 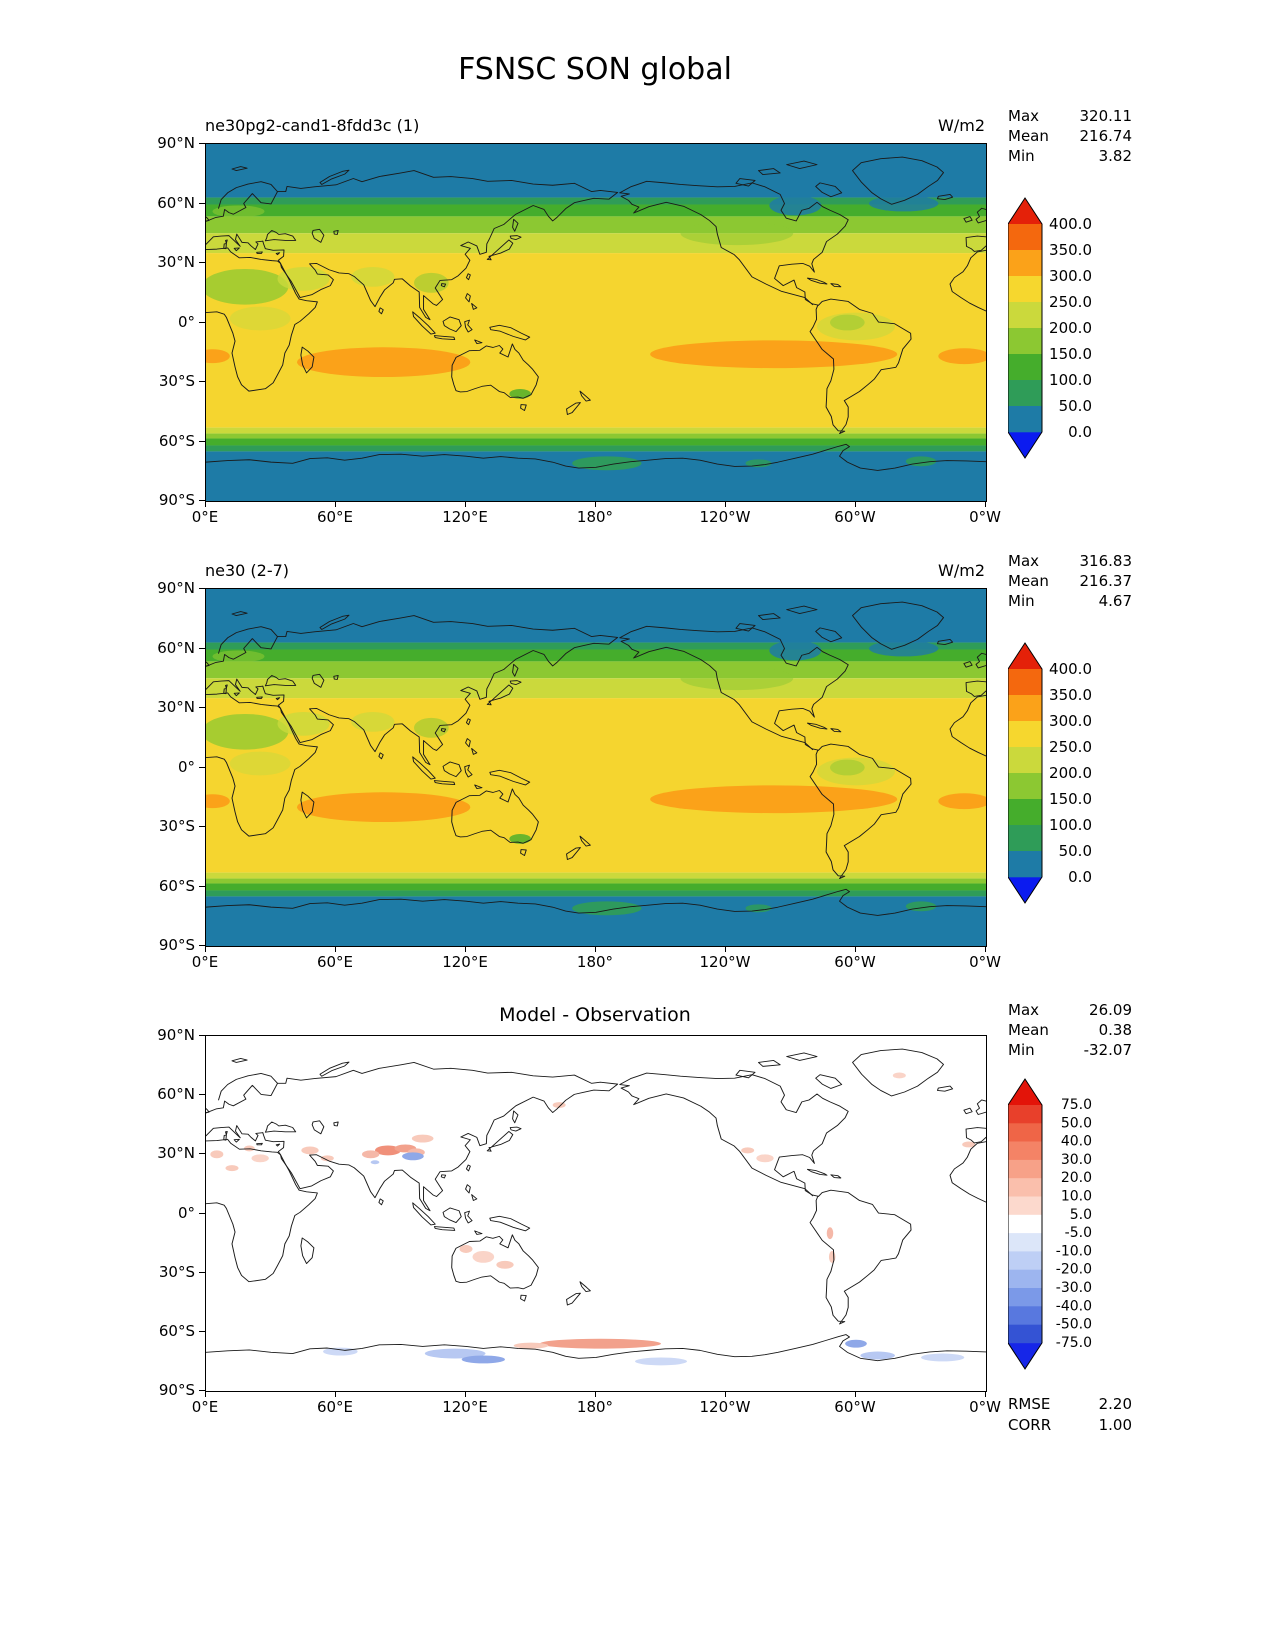 What do you see at coordinates (1025, 890) in the screenshot?
I see `colorbar-arrow-down` at bounding box center [1025, 890].